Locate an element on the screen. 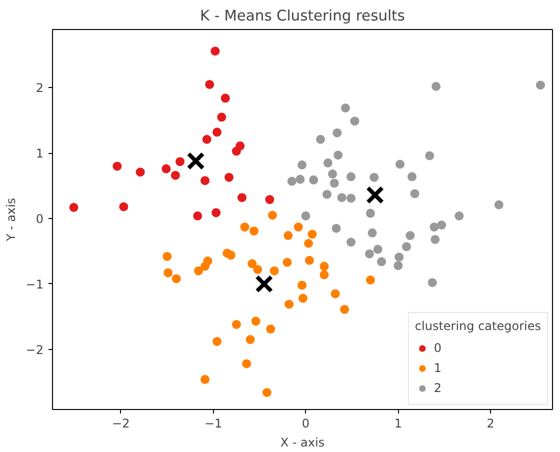 This screenshot has width=560, height=452. y-tick-label: 1 is located at coordinates (40, 153).